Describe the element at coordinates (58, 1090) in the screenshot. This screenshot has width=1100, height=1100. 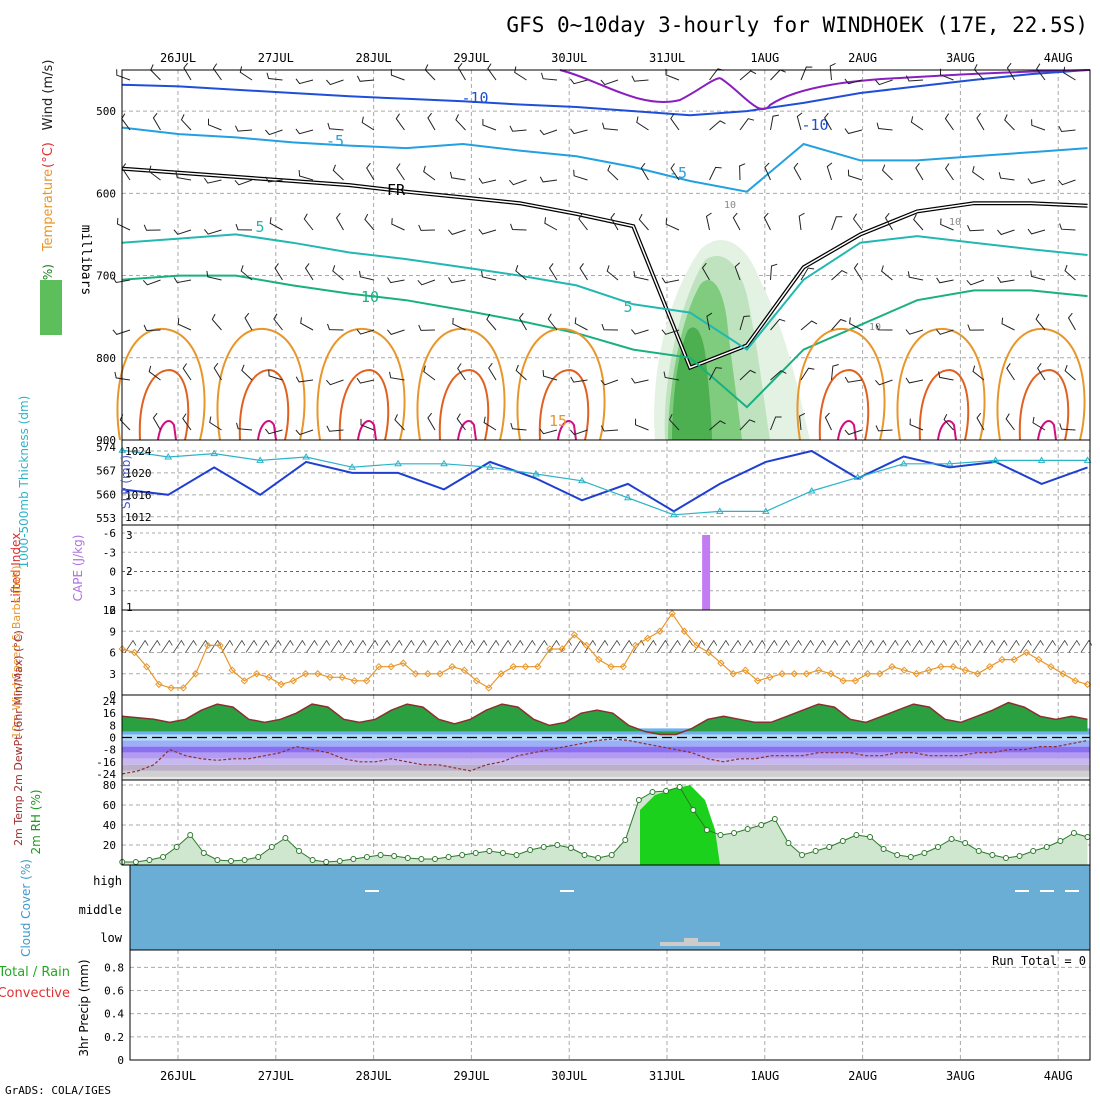
I see `footer-credit: GrADS: COLA/IGES` at that location.